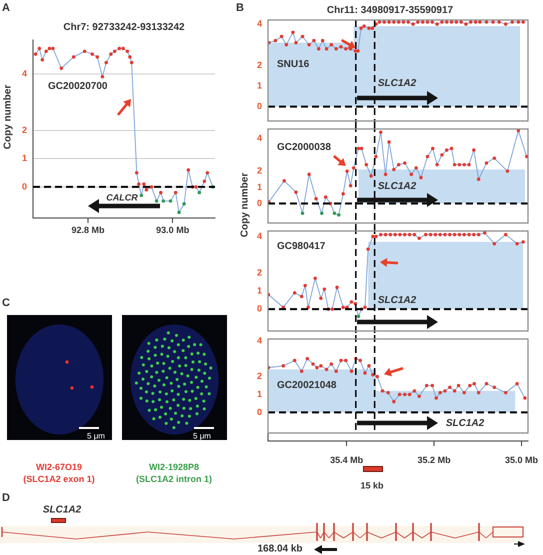 The image size is (543, 555). What do you see at coordinates (174, 479) in the screenshot?
I see `text: (SLC1A2 intron 1)` at bounding box center [174, 479].